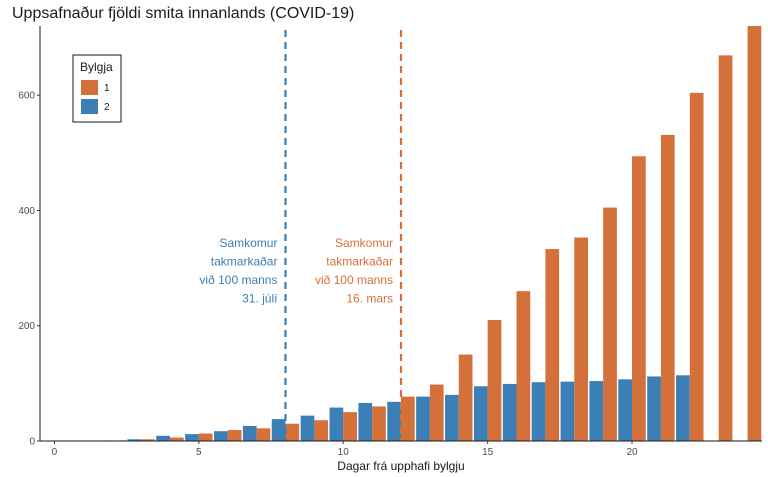  What do you see at coordinates (199, 452) in the screenshot?
I see `x-tick-label: 5` at bounding box center [199, 452].